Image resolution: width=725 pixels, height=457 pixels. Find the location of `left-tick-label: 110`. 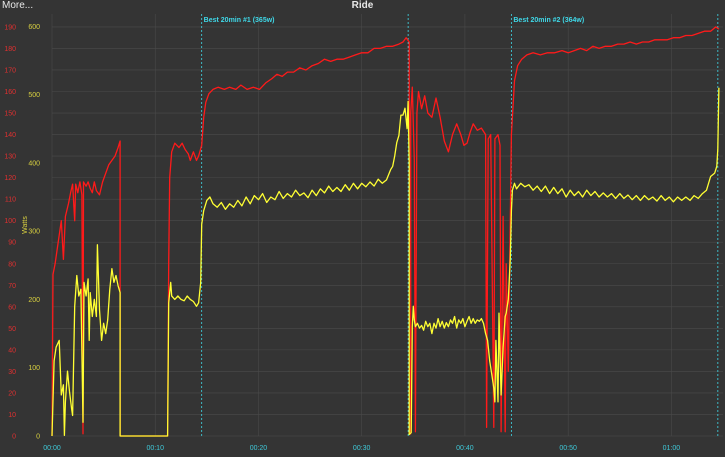

left-tick-label: 110 is located at coordinates (10, 200).